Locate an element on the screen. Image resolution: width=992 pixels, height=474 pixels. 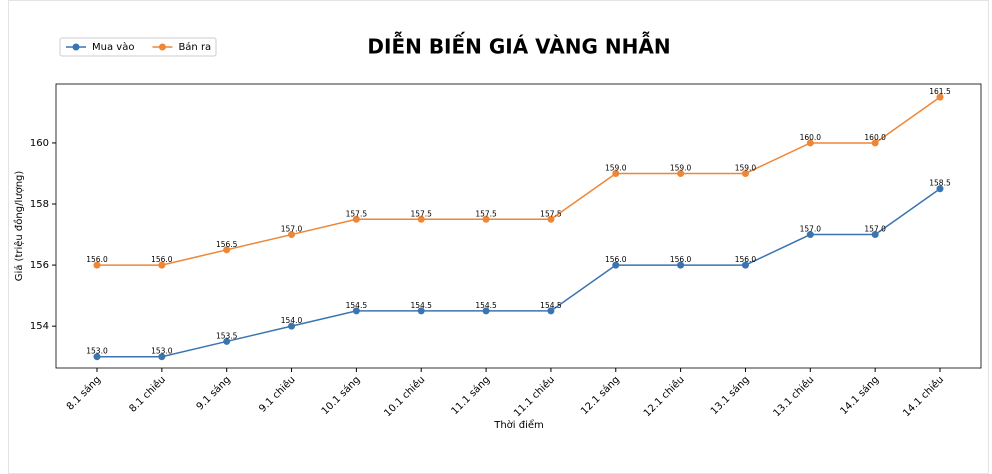
x-tick-label: 13.1 sáng is located at coordinates (729, 395).